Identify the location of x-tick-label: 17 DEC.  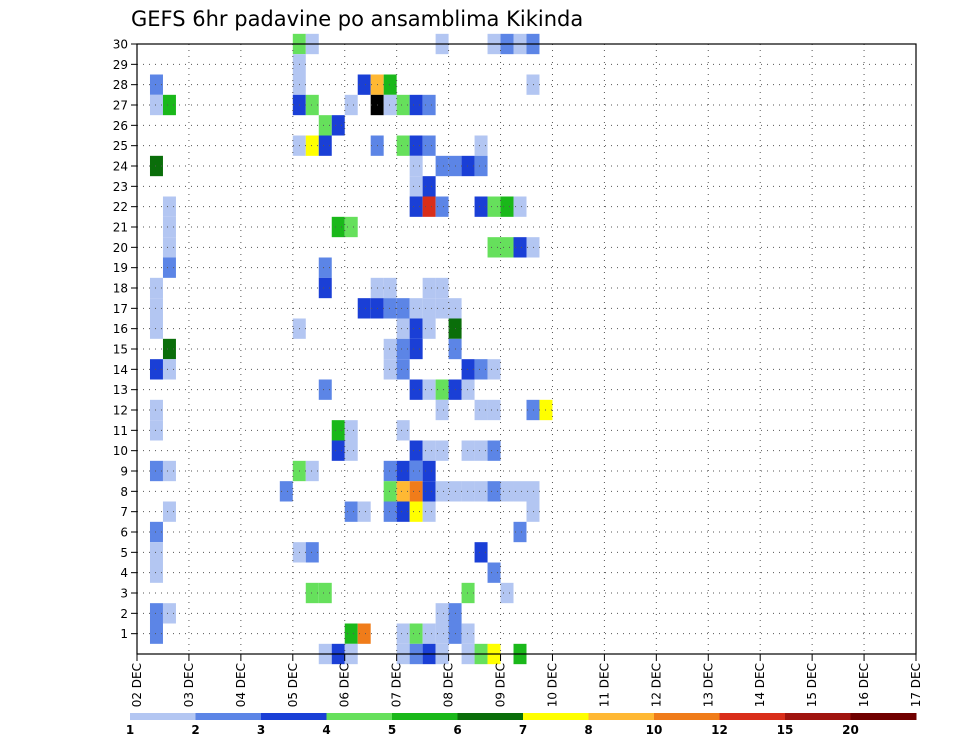
(916, 685).